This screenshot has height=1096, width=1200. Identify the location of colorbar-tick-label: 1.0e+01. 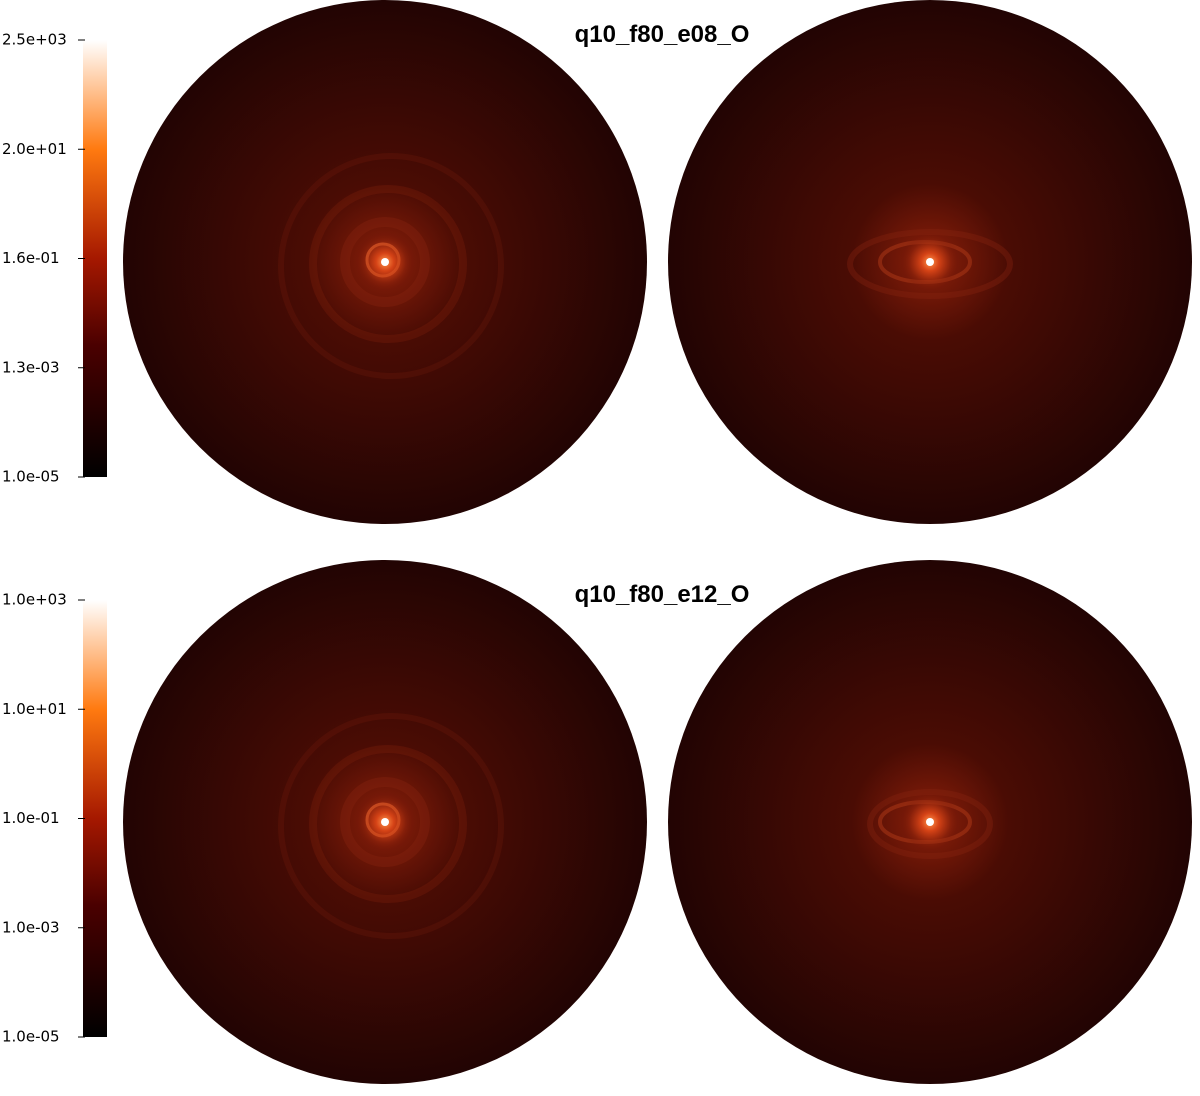
(34, 709).